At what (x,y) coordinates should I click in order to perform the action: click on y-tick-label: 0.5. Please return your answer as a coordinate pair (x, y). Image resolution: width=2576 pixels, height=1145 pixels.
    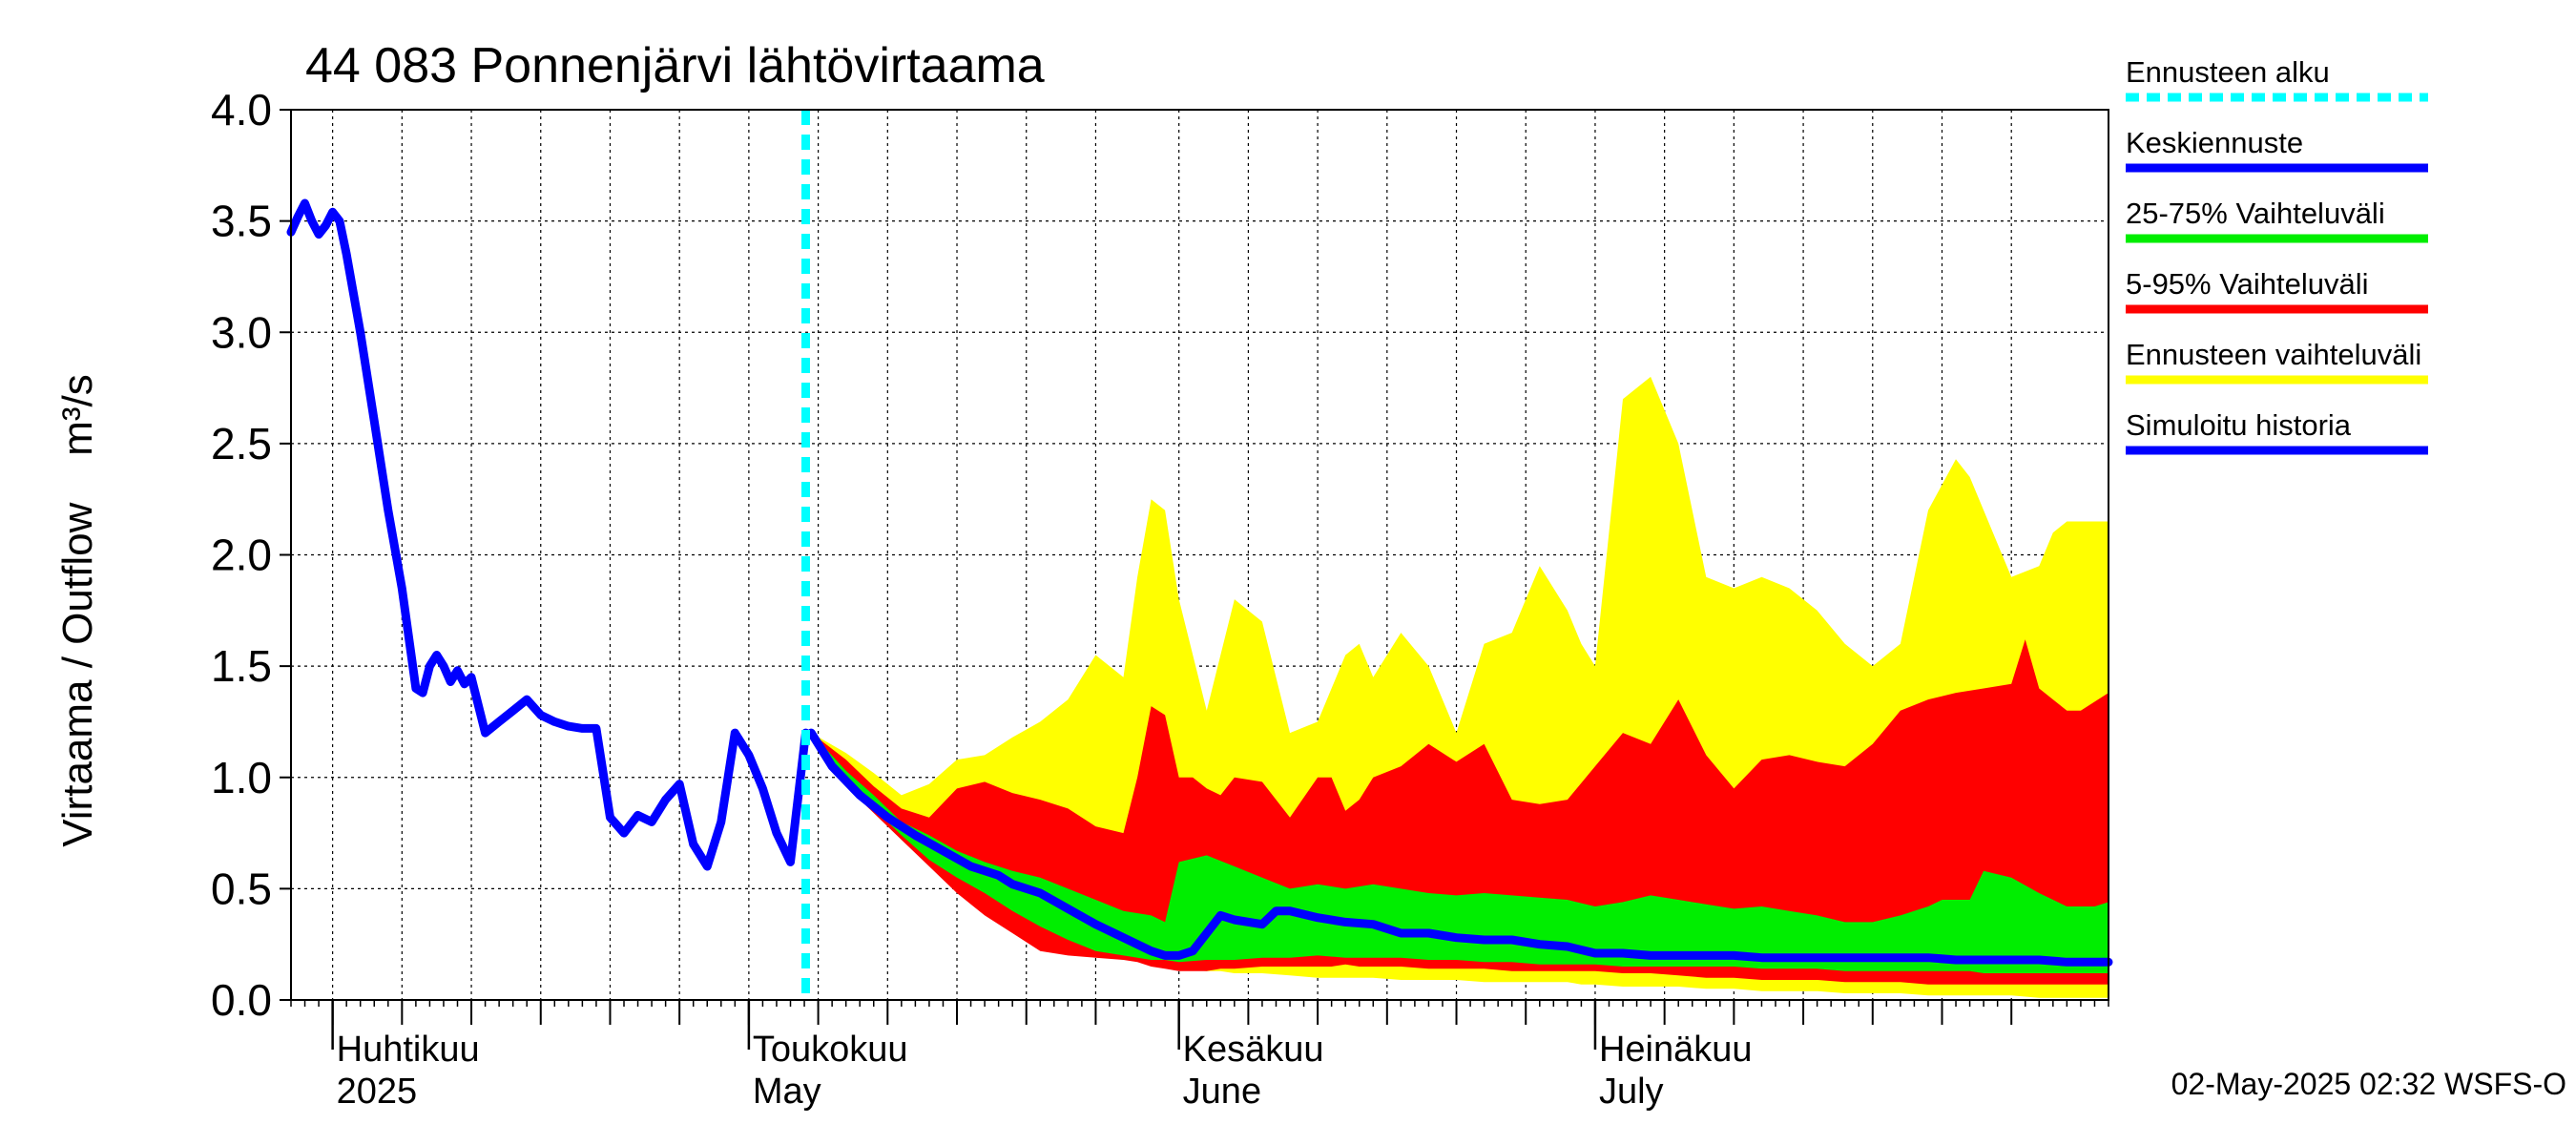
    Looking at the image, I should click on (241, 888).